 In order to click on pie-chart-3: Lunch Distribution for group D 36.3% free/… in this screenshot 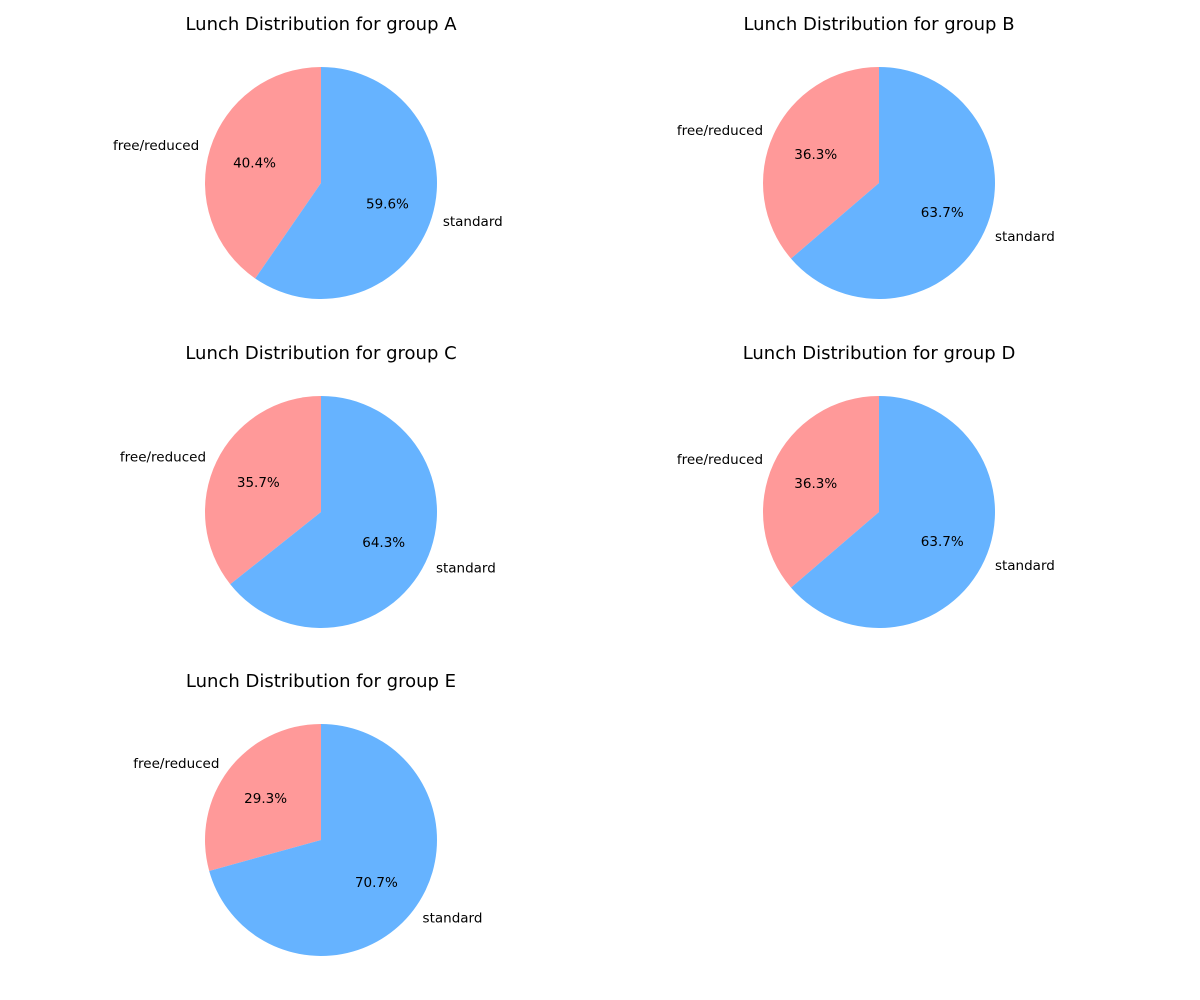, I will do `click(866, 486)`.